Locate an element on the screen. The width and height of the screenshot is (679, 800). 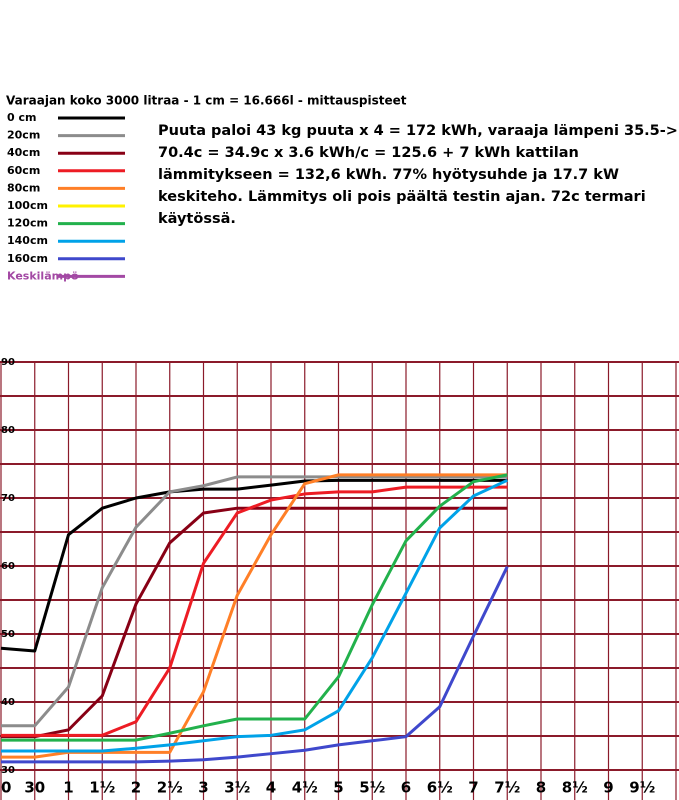
y-tick-label: 60 is located at coordinates (8, 566).